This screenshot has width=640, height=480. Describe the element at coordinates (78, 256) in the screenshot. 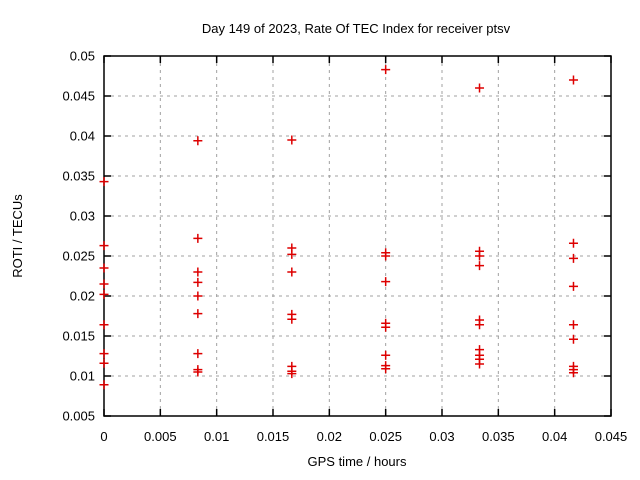

I see `y-tick-label: 0.025` at that location.